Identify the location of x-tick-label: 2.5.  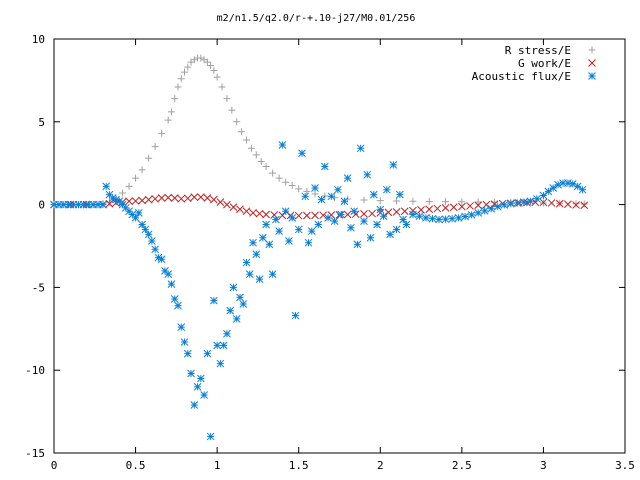
(462, 465).